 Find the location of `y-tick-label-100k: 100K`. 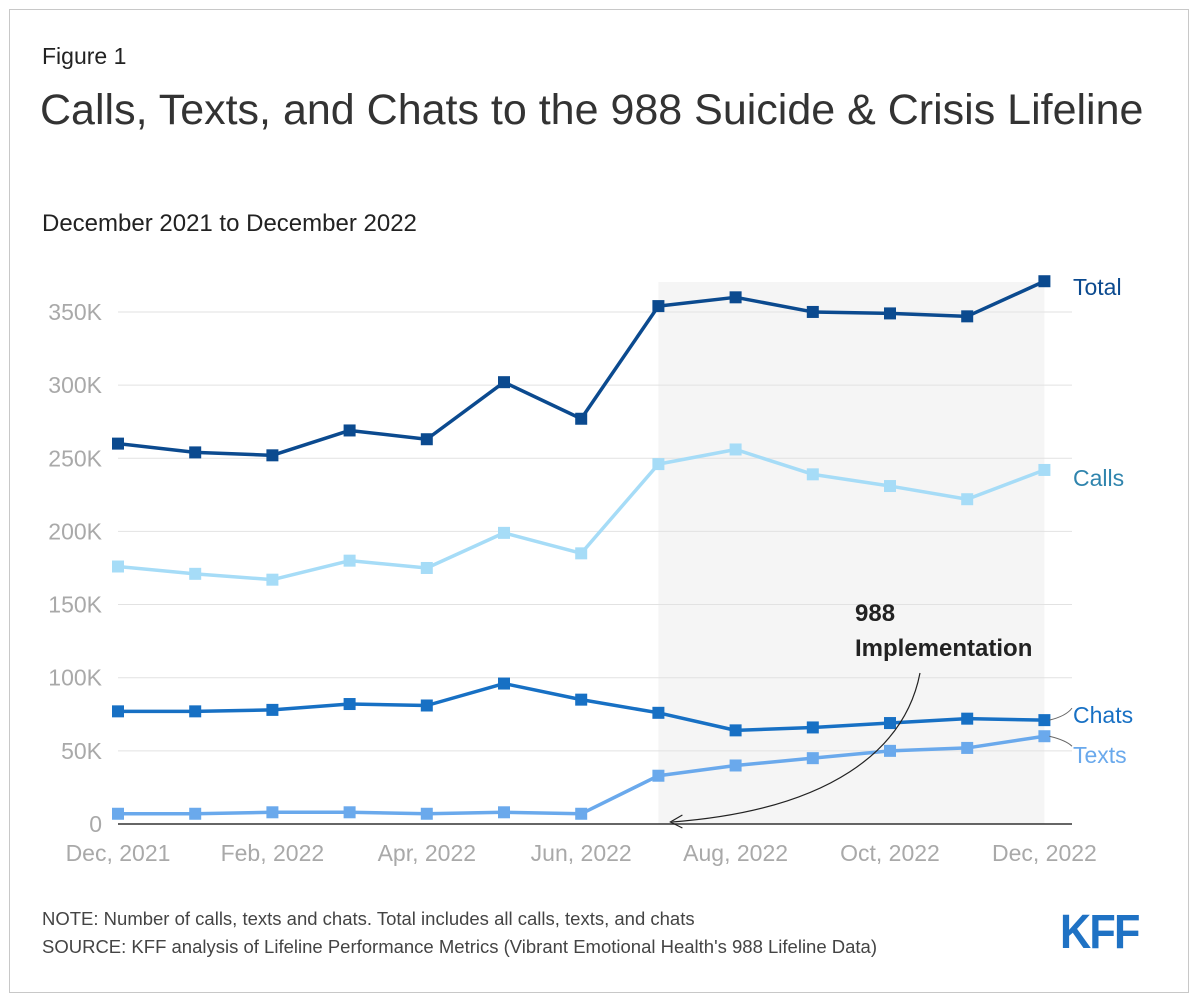

y-tick-label-100k: 100K is located at coordinates (75, 678).